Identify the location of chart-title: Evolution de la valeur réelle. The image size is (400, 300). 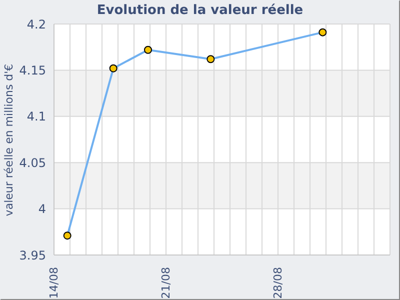
(200, 10).